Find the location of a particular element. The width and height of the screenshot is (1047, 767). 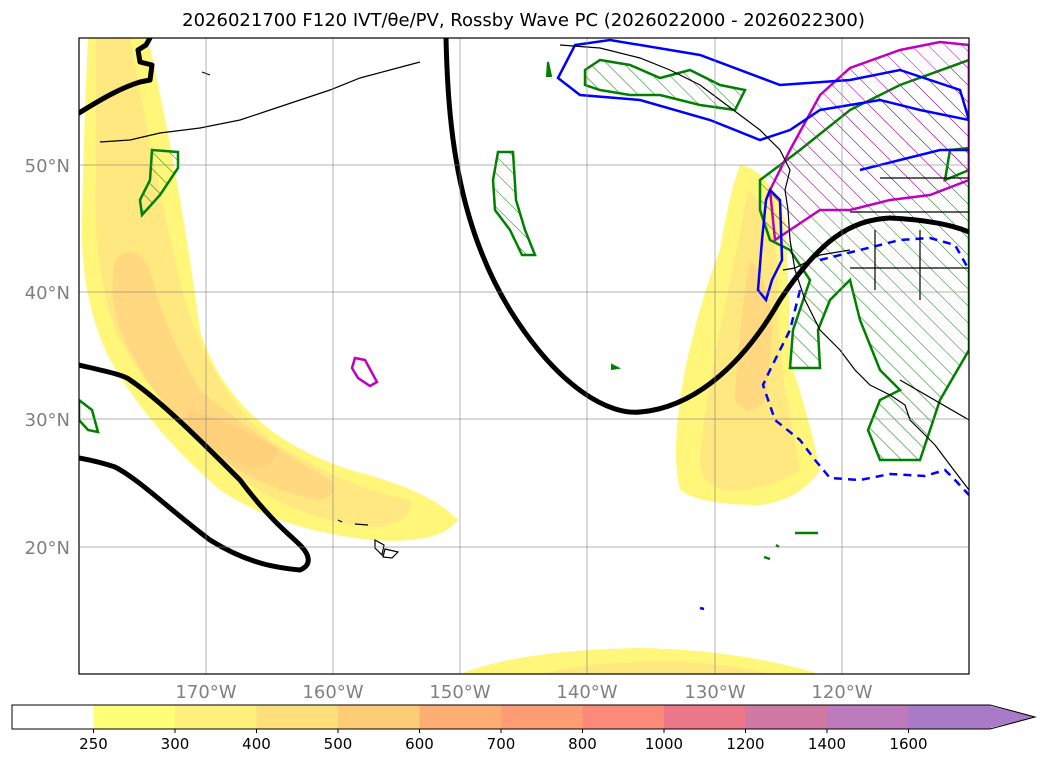

lon-tick-label: 160°W is located at coordinates (332, 692).